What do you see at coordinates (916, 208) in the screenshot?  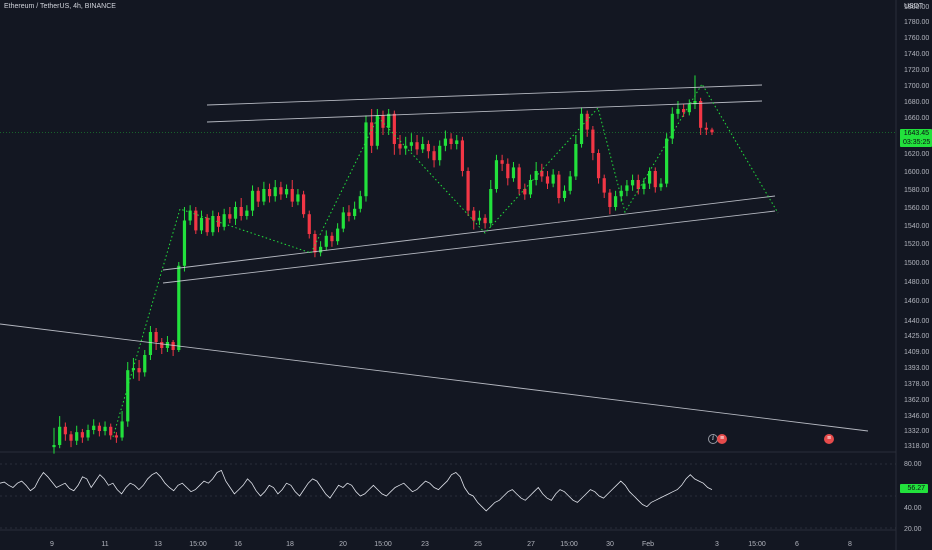 I see `price-tick-label: 1560.00` at bounding box center [916, 208].